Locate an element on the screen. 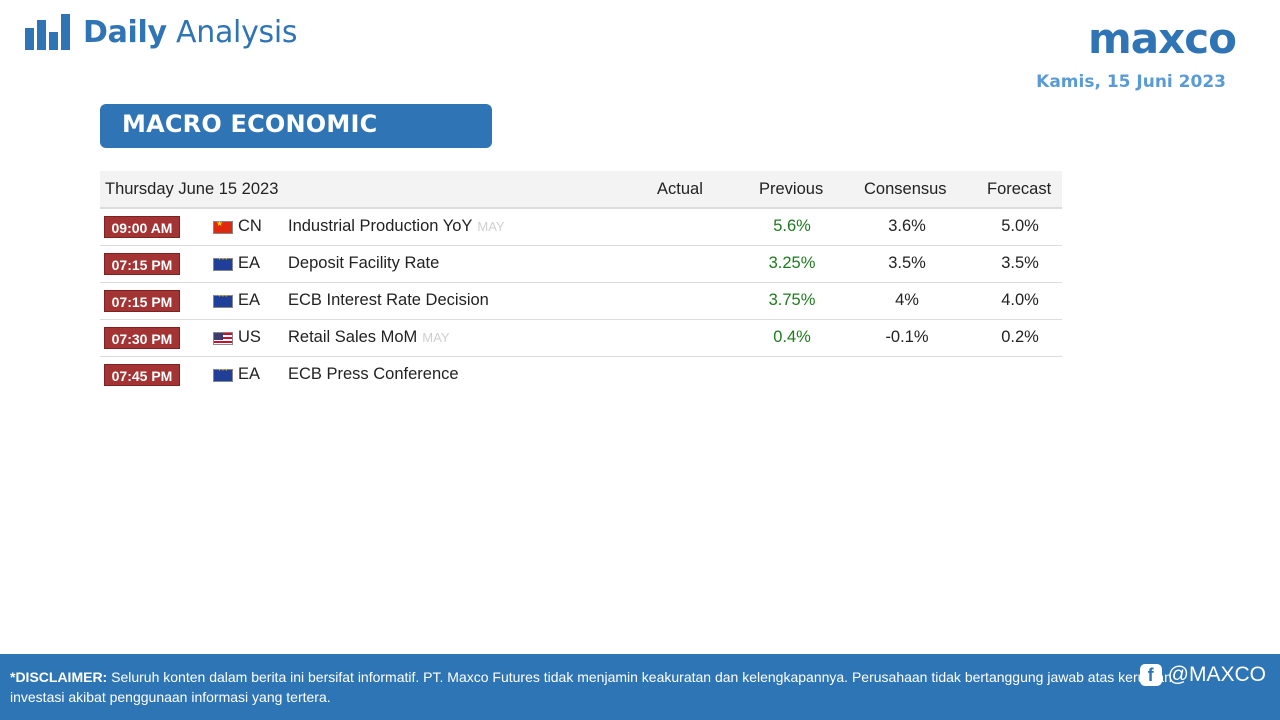 This screenshot has width=1280, height=720. header-consensus: Consensus is located at coordinates (905, 189).